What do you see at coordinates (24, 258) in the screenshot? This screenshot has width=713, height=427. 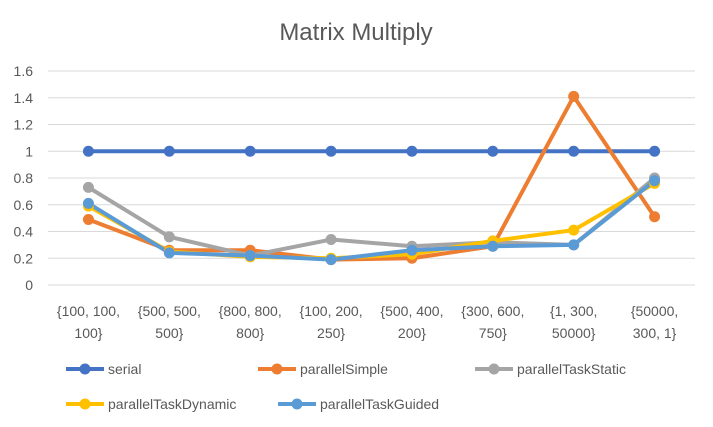 I see `y-tick-label: 0.2` at bounding box center [24, 258].